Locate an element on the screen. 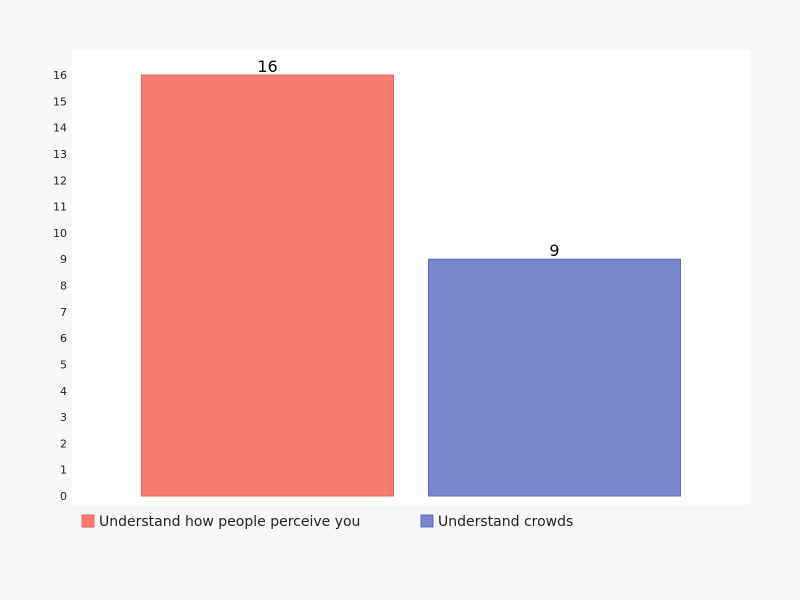 The width and height of the screenshot is (800, 600). y-tick-label: 2 is located at coordinates (63, 443).